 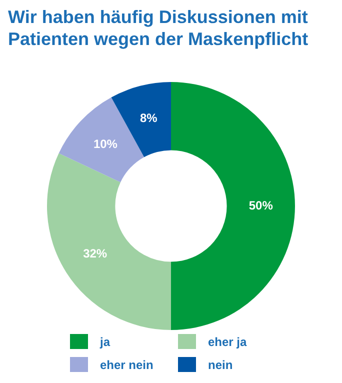 What do you see at coordinates (95, 253) in the screenshot?
I see `data-label: 32%` at bounding box center [95, 253].